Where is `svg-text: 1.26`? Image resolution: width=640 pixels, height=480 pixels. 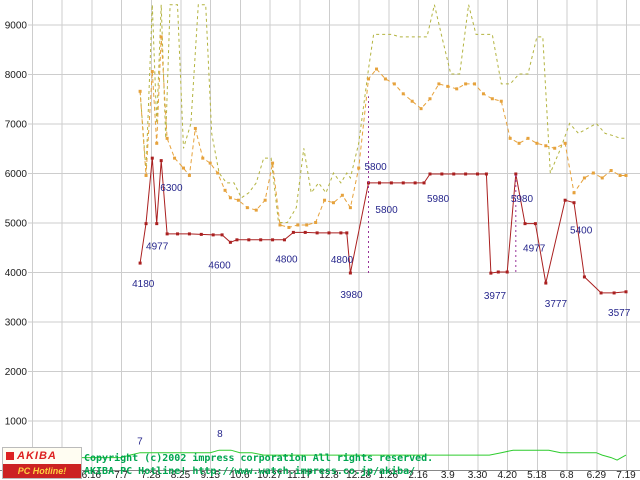
svg-text: 1.26 is located at coordinates (389, 475).